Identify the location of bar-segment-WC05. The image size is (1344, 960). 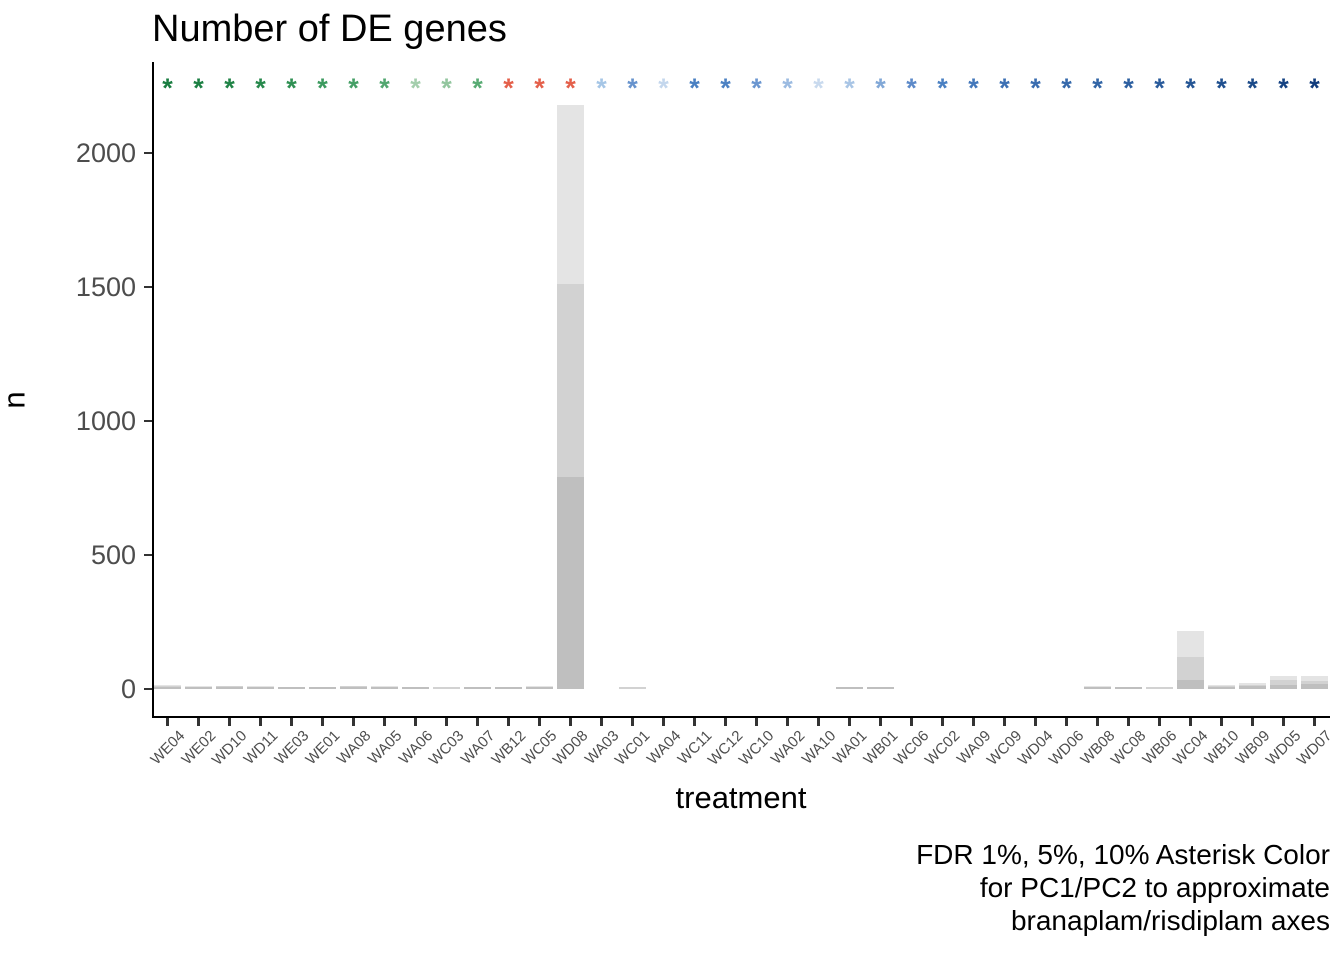
(539, 688).